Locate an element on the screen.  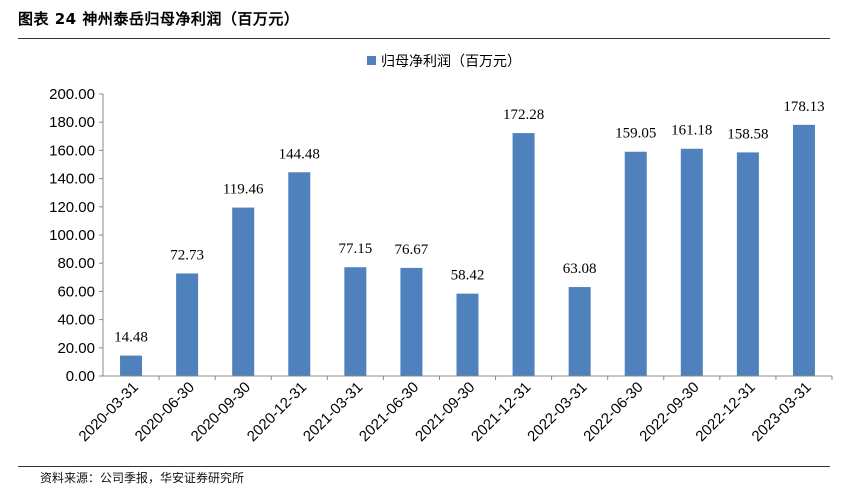
title-rule is located at coordinates (424, 38).